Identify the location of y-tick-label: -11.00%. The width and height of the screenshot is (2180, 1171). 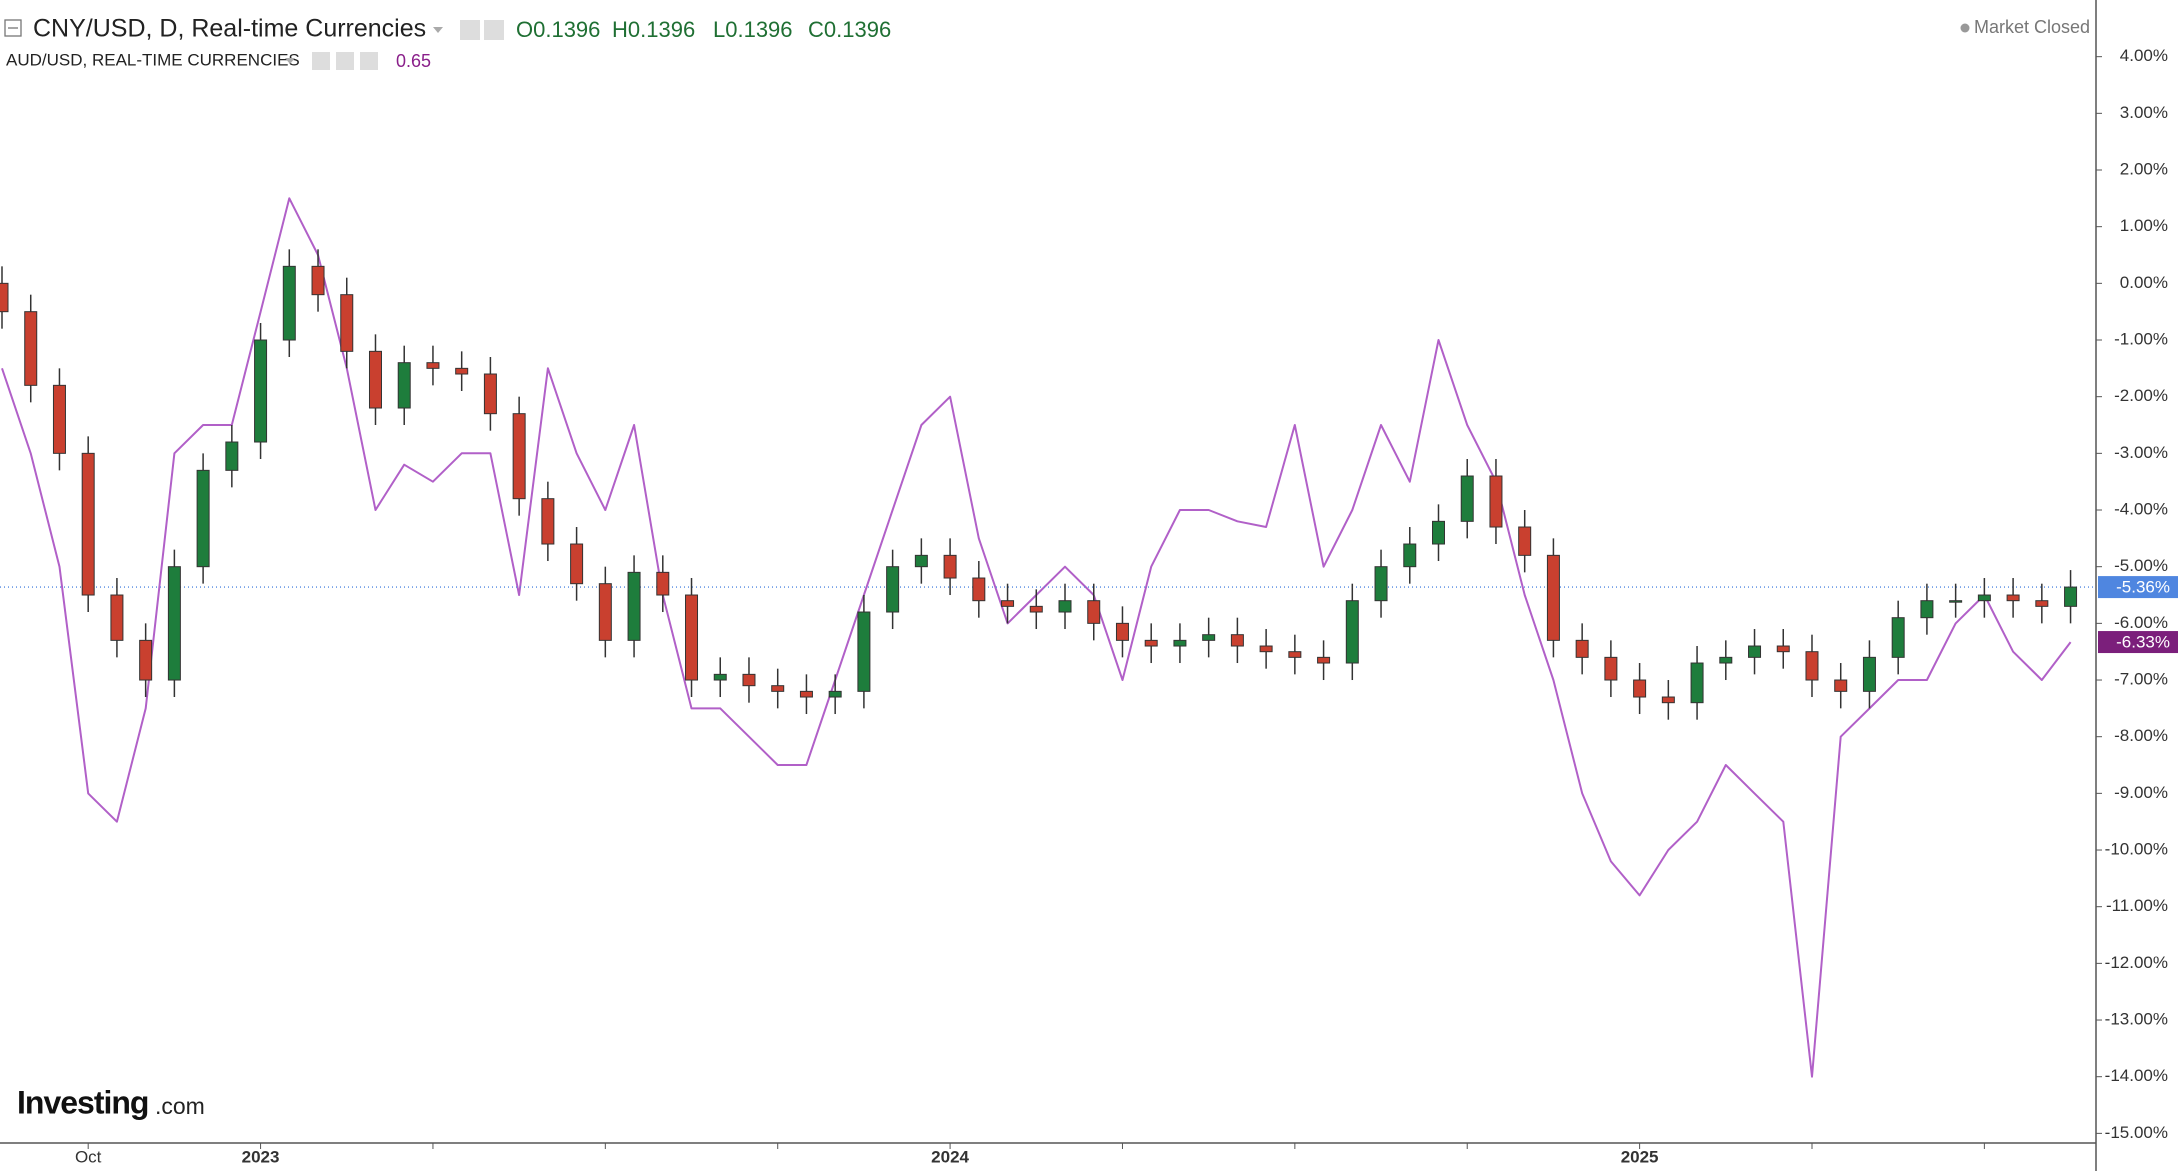
(2137, 905).